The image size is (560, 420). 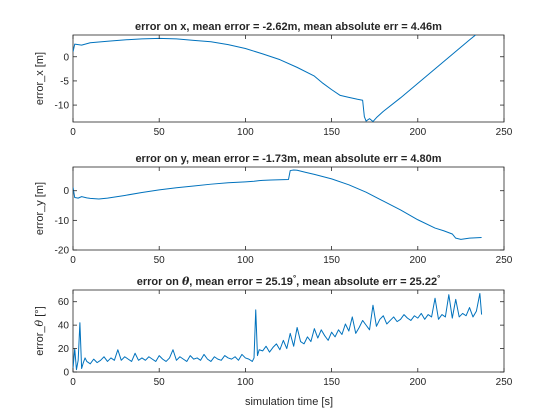 I want to click on y-tick-label: 60, so click(x=64, y=302).